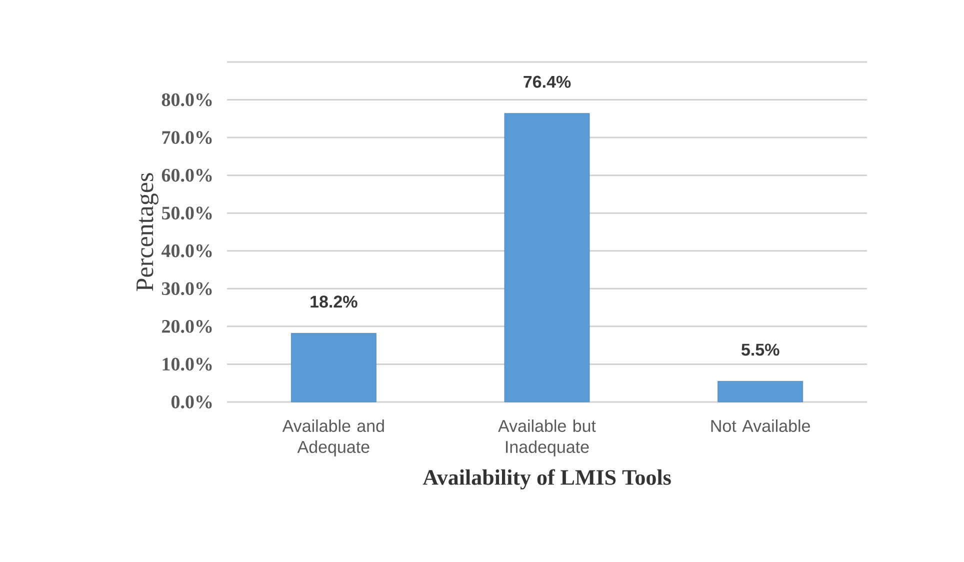 The height and width of the screenshot is (562, 964). What do you see at coordinates (334, 302) in the screenshot?
I see `data-label: 18.2%` at bounding box center [334, 302].